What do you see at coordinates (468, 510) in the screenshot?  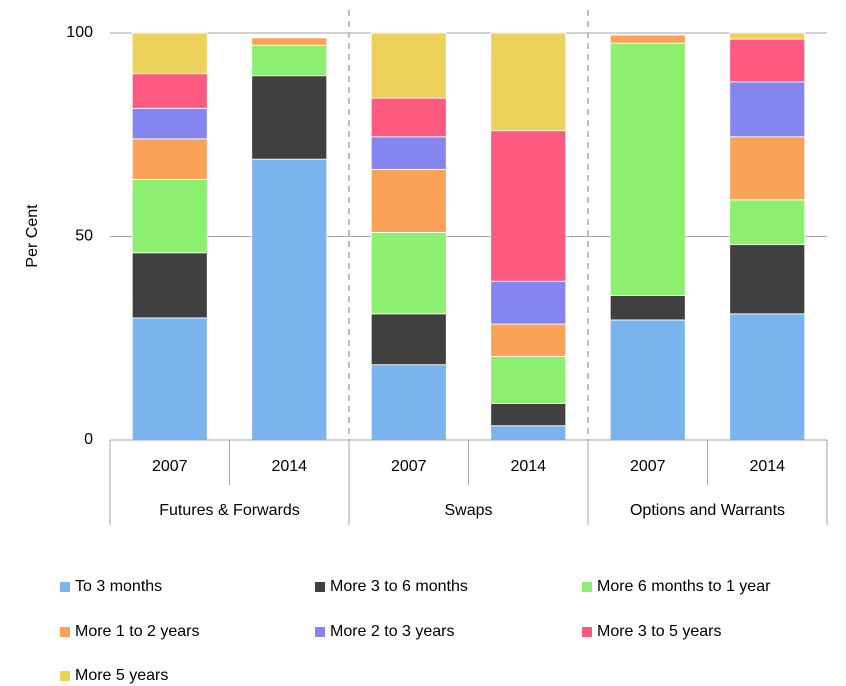 I see `group-label: Swaps` at bounding box center [468, 510].